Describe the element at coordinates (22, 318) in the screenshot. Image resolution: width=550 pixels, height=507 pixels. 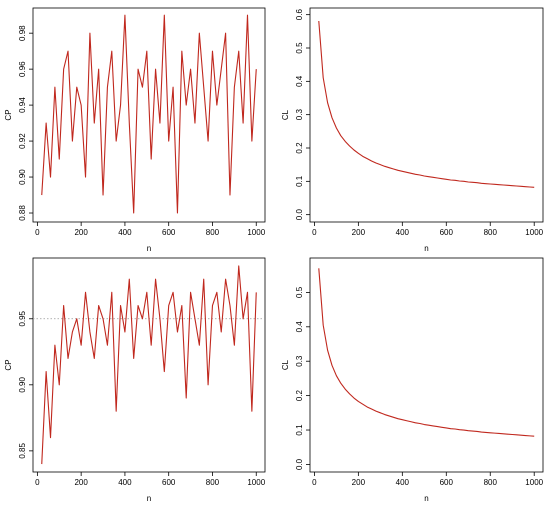
I see `y-tick-label: 0.95` at that location.